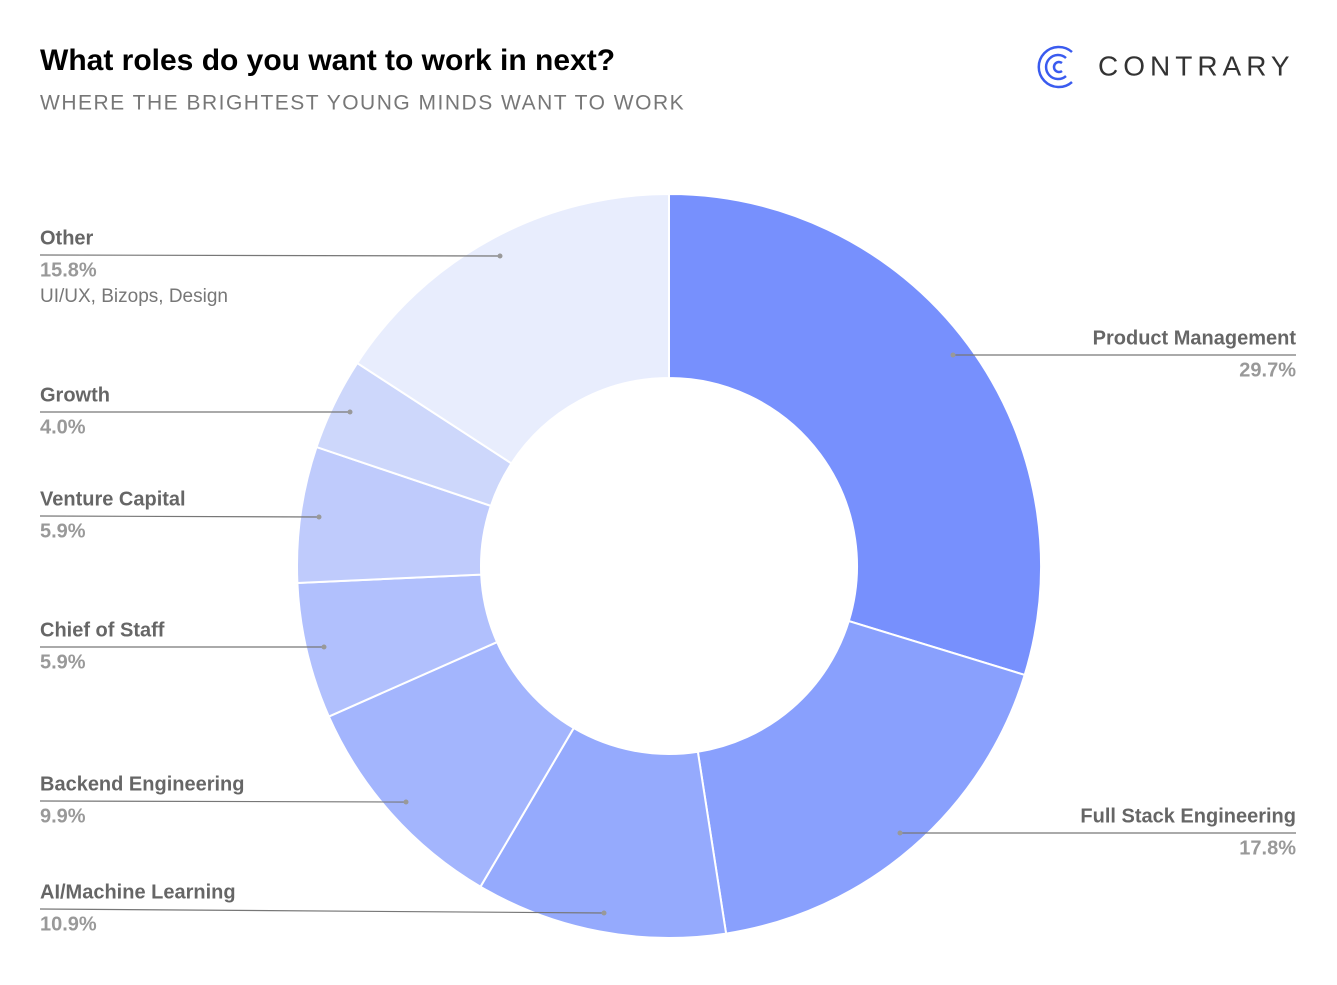 The height and width of the screenshot is (985, 1337). I want to click on slice-label: Backend Engineering, so click(142, 784).